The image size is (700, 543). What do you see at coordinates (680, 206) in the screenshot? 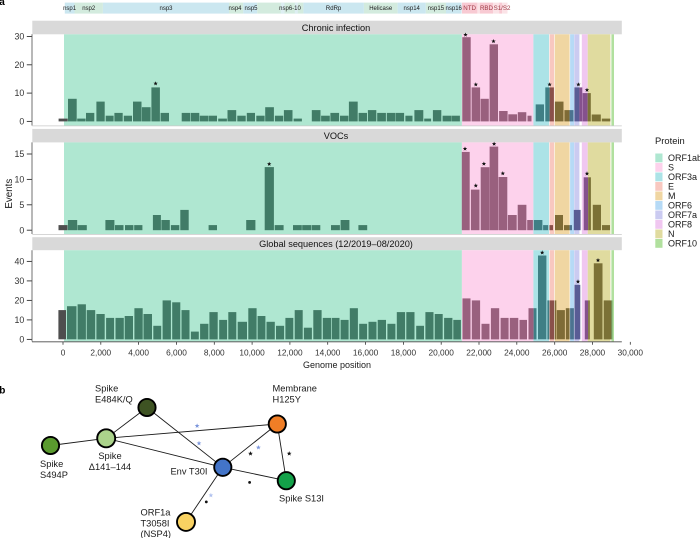
I see `svg-text: ORF6` at bounding box center [680, 206].